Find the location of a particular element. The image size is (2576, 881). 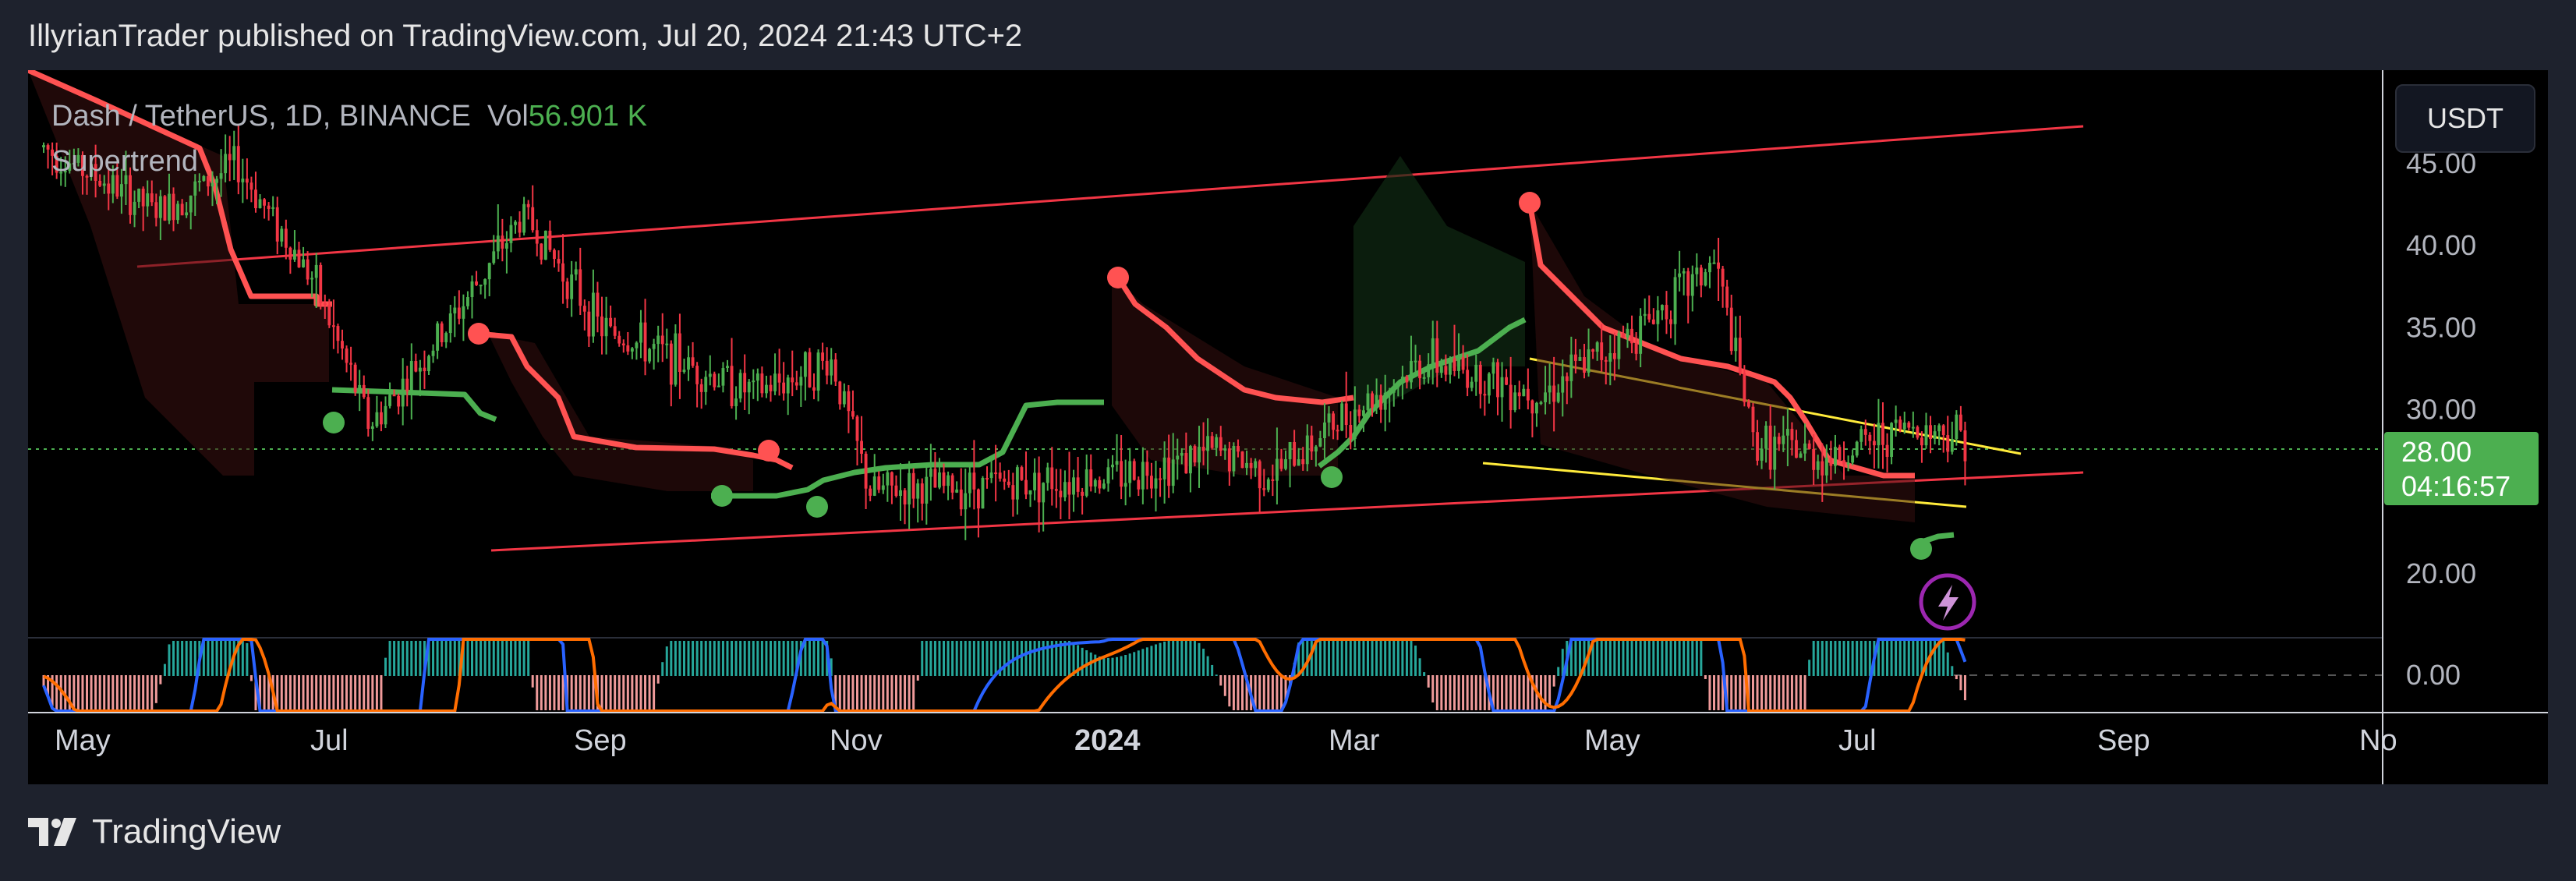

symbol-label: Dash / TetherUS, 1D, BINANCE is located at coordinates (261, 116).